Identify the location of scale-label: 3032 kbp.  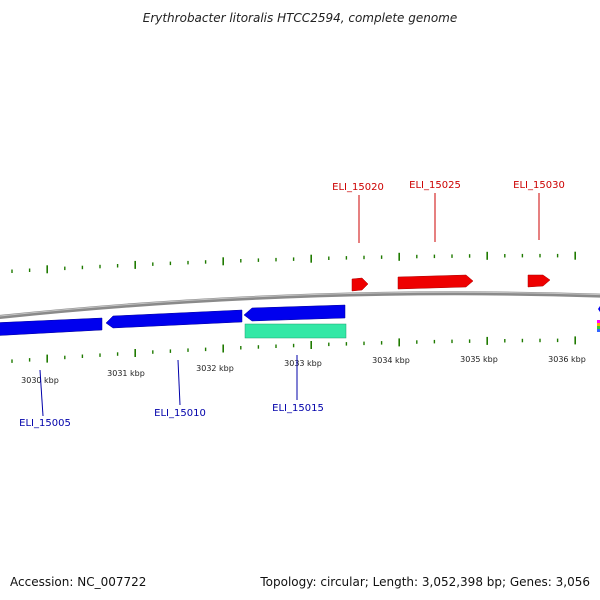
(215, 368).